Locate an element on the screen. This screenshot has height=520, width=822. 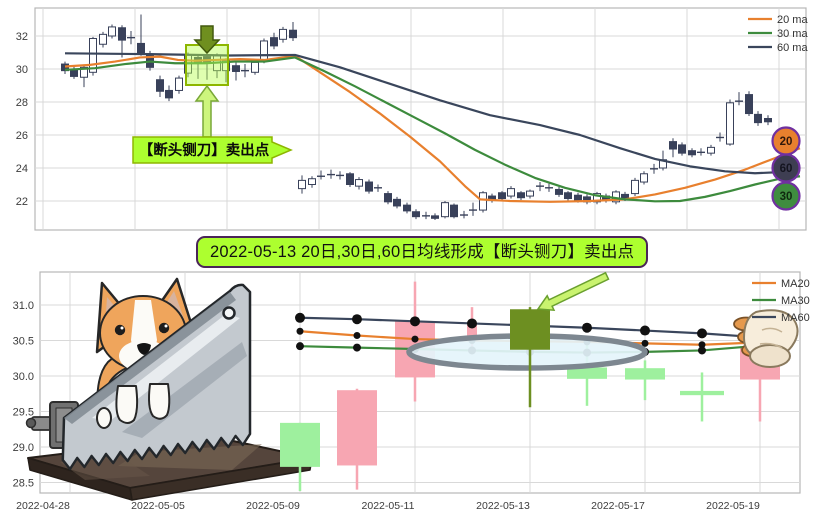
badge-30-label: 30 is located at coordinates (786, 197).